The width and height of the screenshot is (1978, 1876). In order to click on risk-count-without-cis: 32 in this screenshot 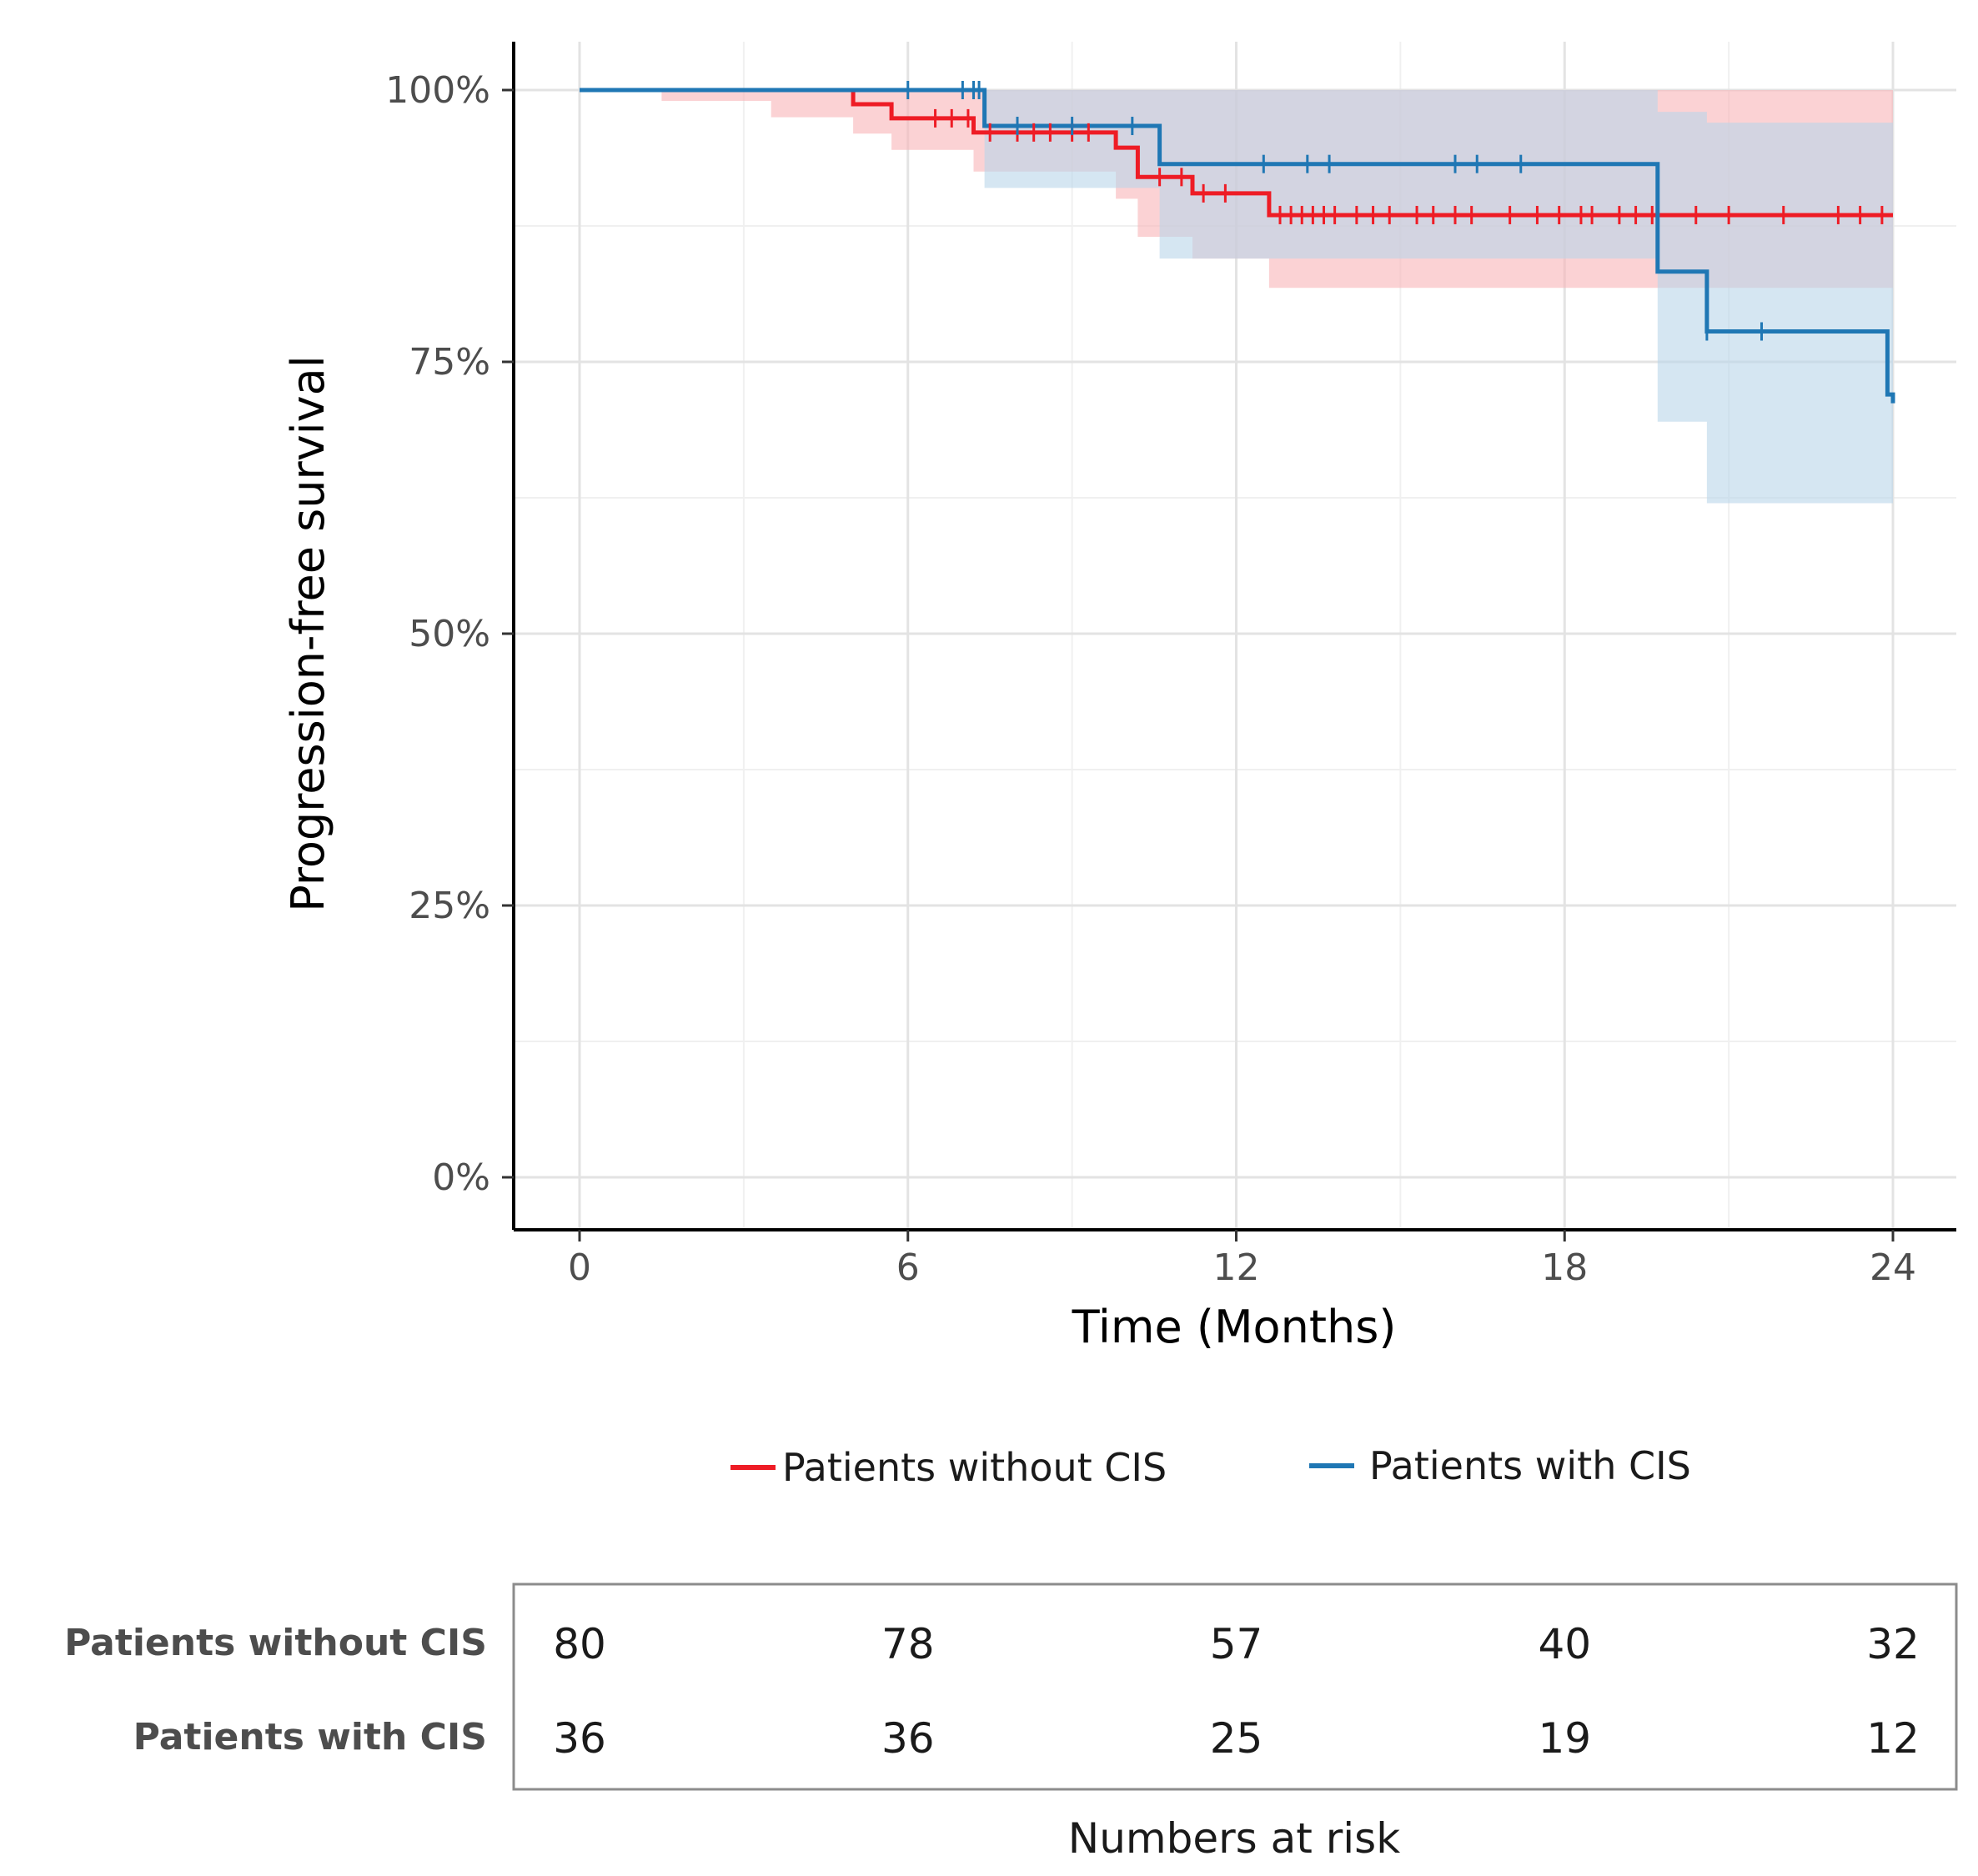, I will do `click(1893, 1644)`.